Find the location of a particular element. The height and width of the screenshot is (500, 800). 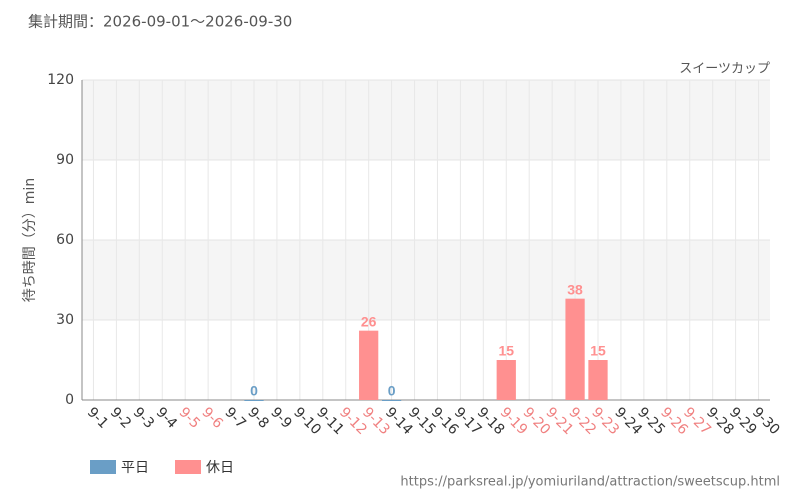

x-tick-label: 9-5 is located at coordinates (189, 417).